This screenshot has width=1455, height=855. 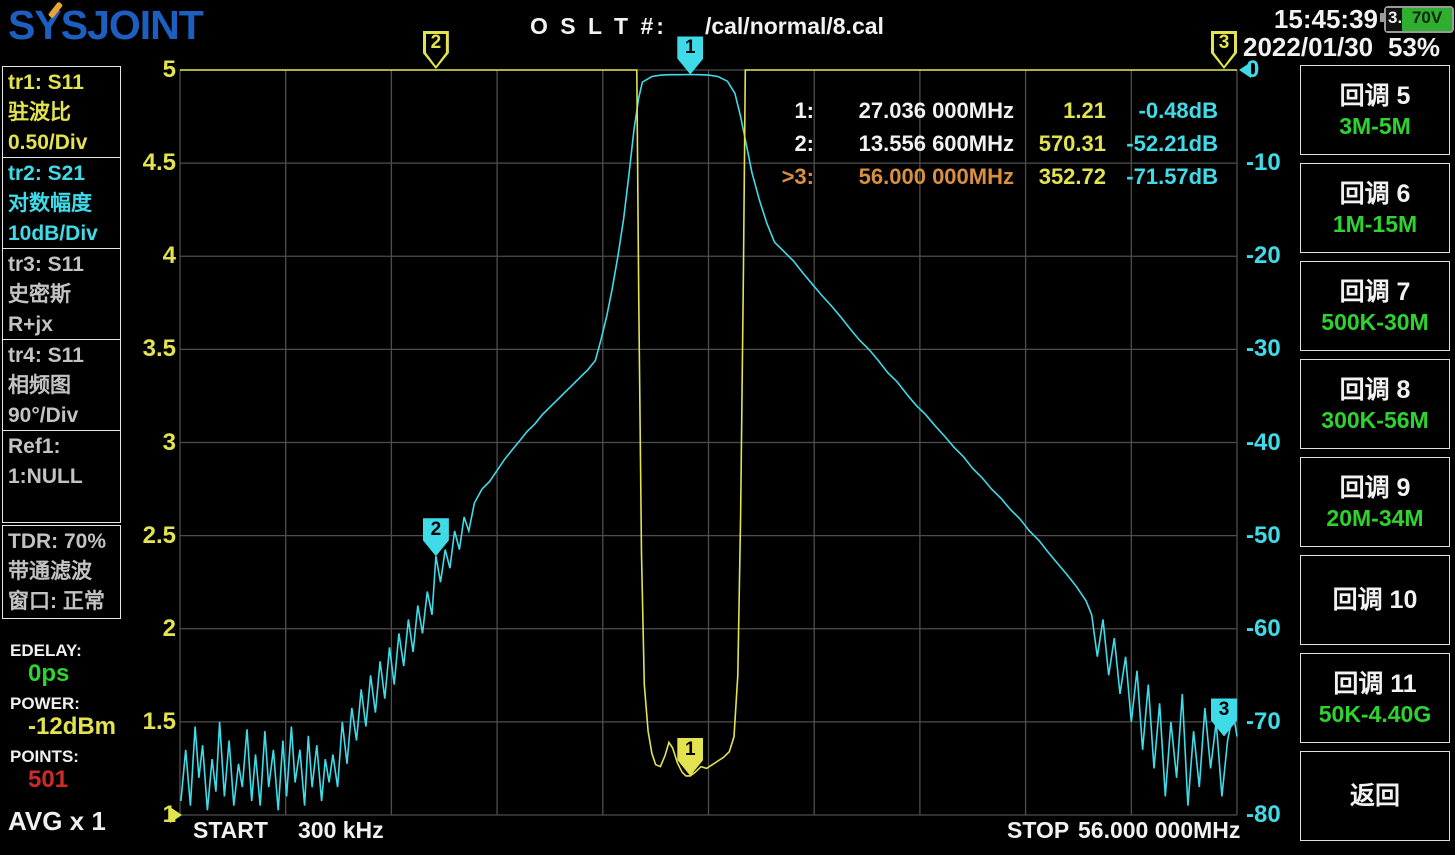 I want to click on battery-nub-icon, so click(x=1382, y=17).